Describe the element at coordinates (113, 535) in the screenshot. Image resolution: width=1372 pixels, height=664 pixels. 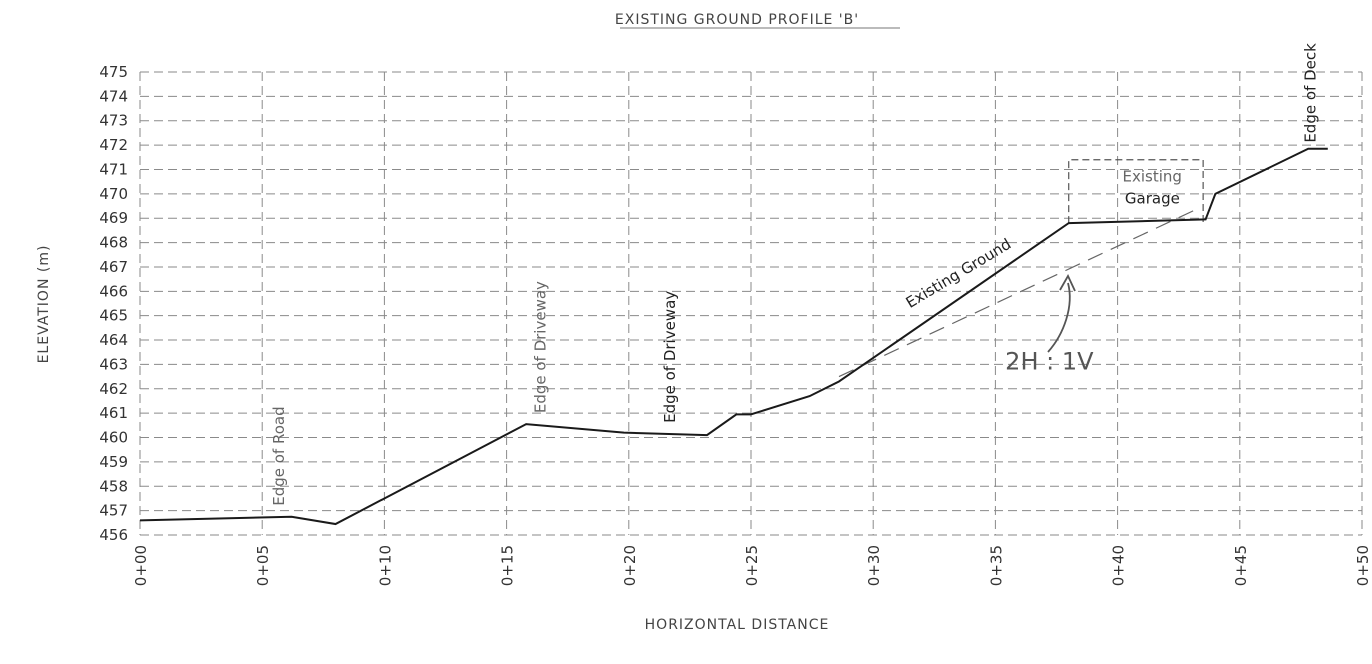
I see `y-tick-label: 456` at that location.